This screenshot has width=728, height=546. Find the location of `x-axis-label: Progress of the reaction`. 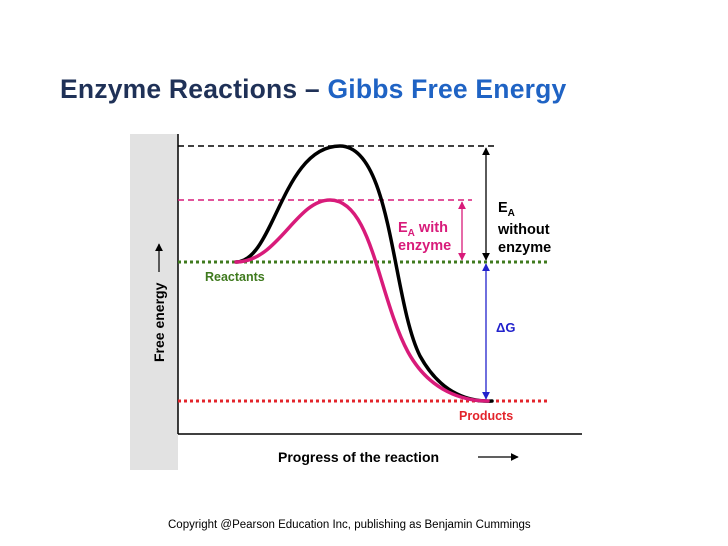

x-axis-label: Progress of the reaction is located at coordinates (358, 457).